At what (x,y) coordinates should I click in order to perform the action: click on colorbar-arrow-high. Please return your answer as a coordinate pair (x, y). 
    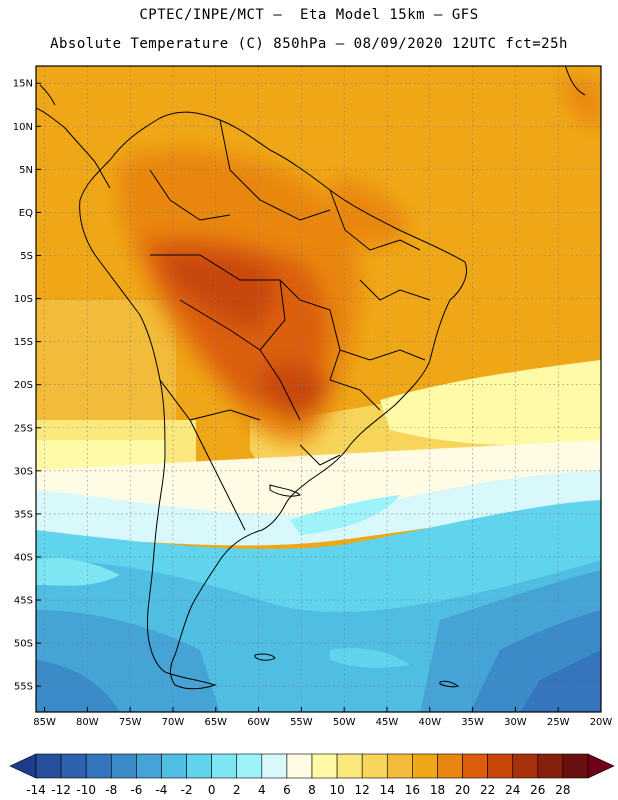
    Looking at the image, I should click on (601, 766).